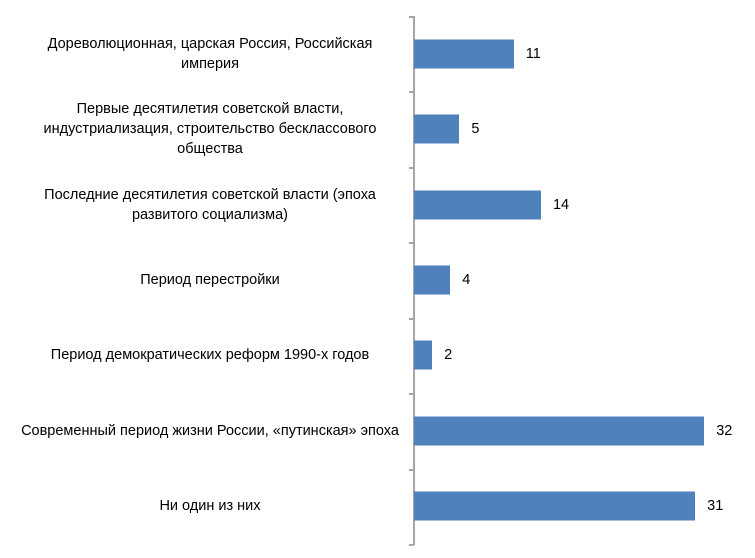 This screenshot has height=558, width=755. I want to click on data-label: 11, so click(533, 53).